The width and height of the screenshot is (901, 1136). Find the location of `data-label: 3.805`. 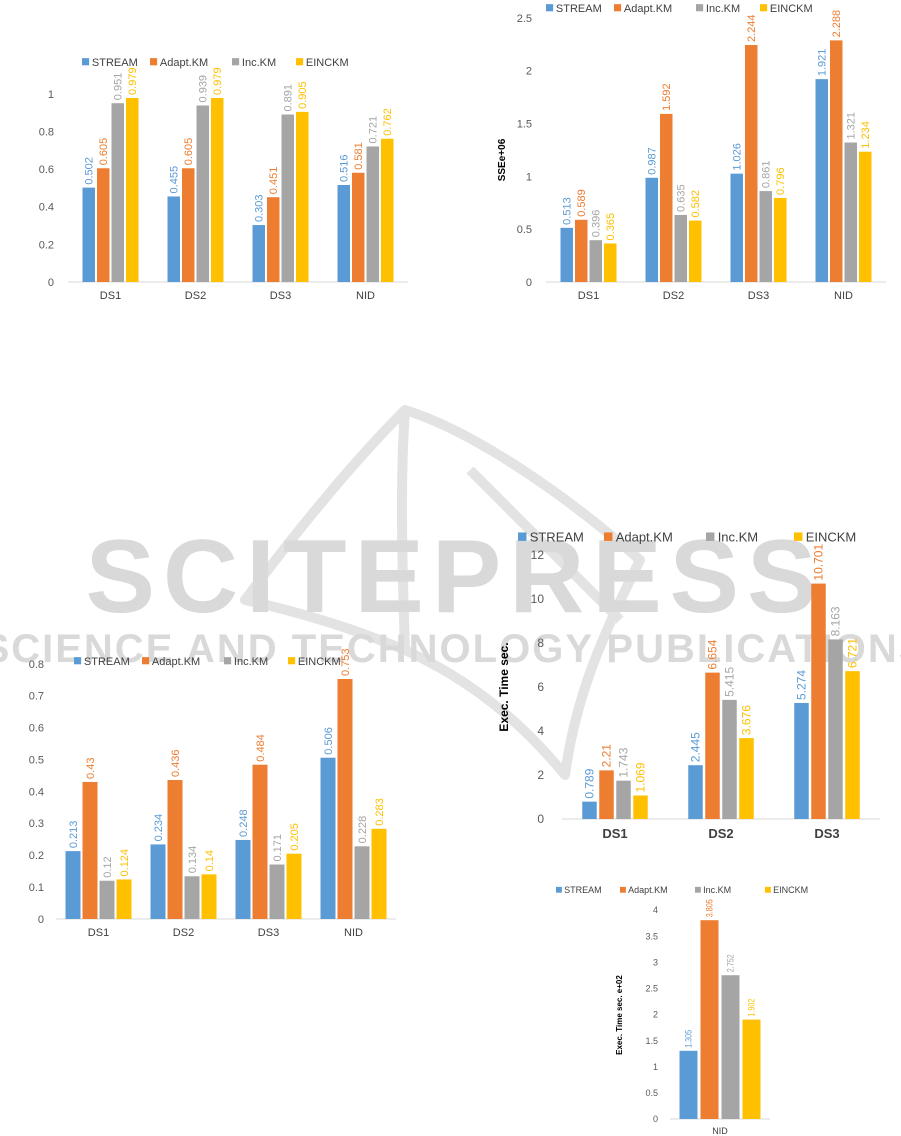

data-label: 3.805 is located at coordinates (710, 908).